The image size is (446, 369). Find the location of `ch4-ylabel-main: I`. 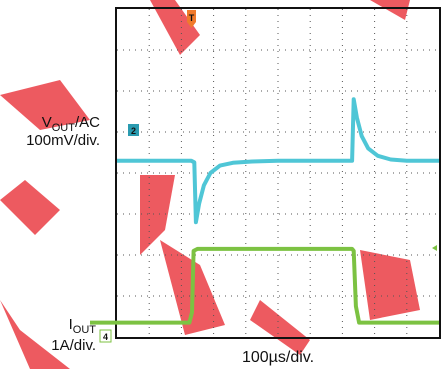

ch4-ylabel-main: I is located at coordinates (71, 324).